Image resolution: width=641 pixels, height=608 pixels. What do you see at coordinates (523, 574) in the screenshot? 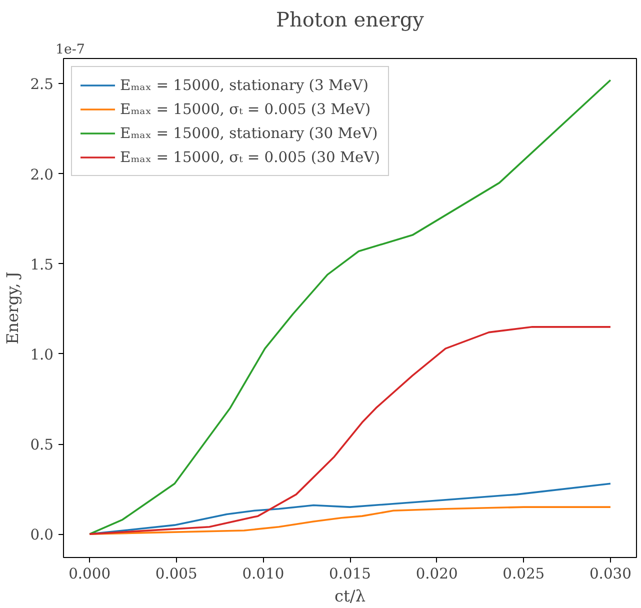
I see `x-tick-label: 0.025` at bounding box center [523, 574].